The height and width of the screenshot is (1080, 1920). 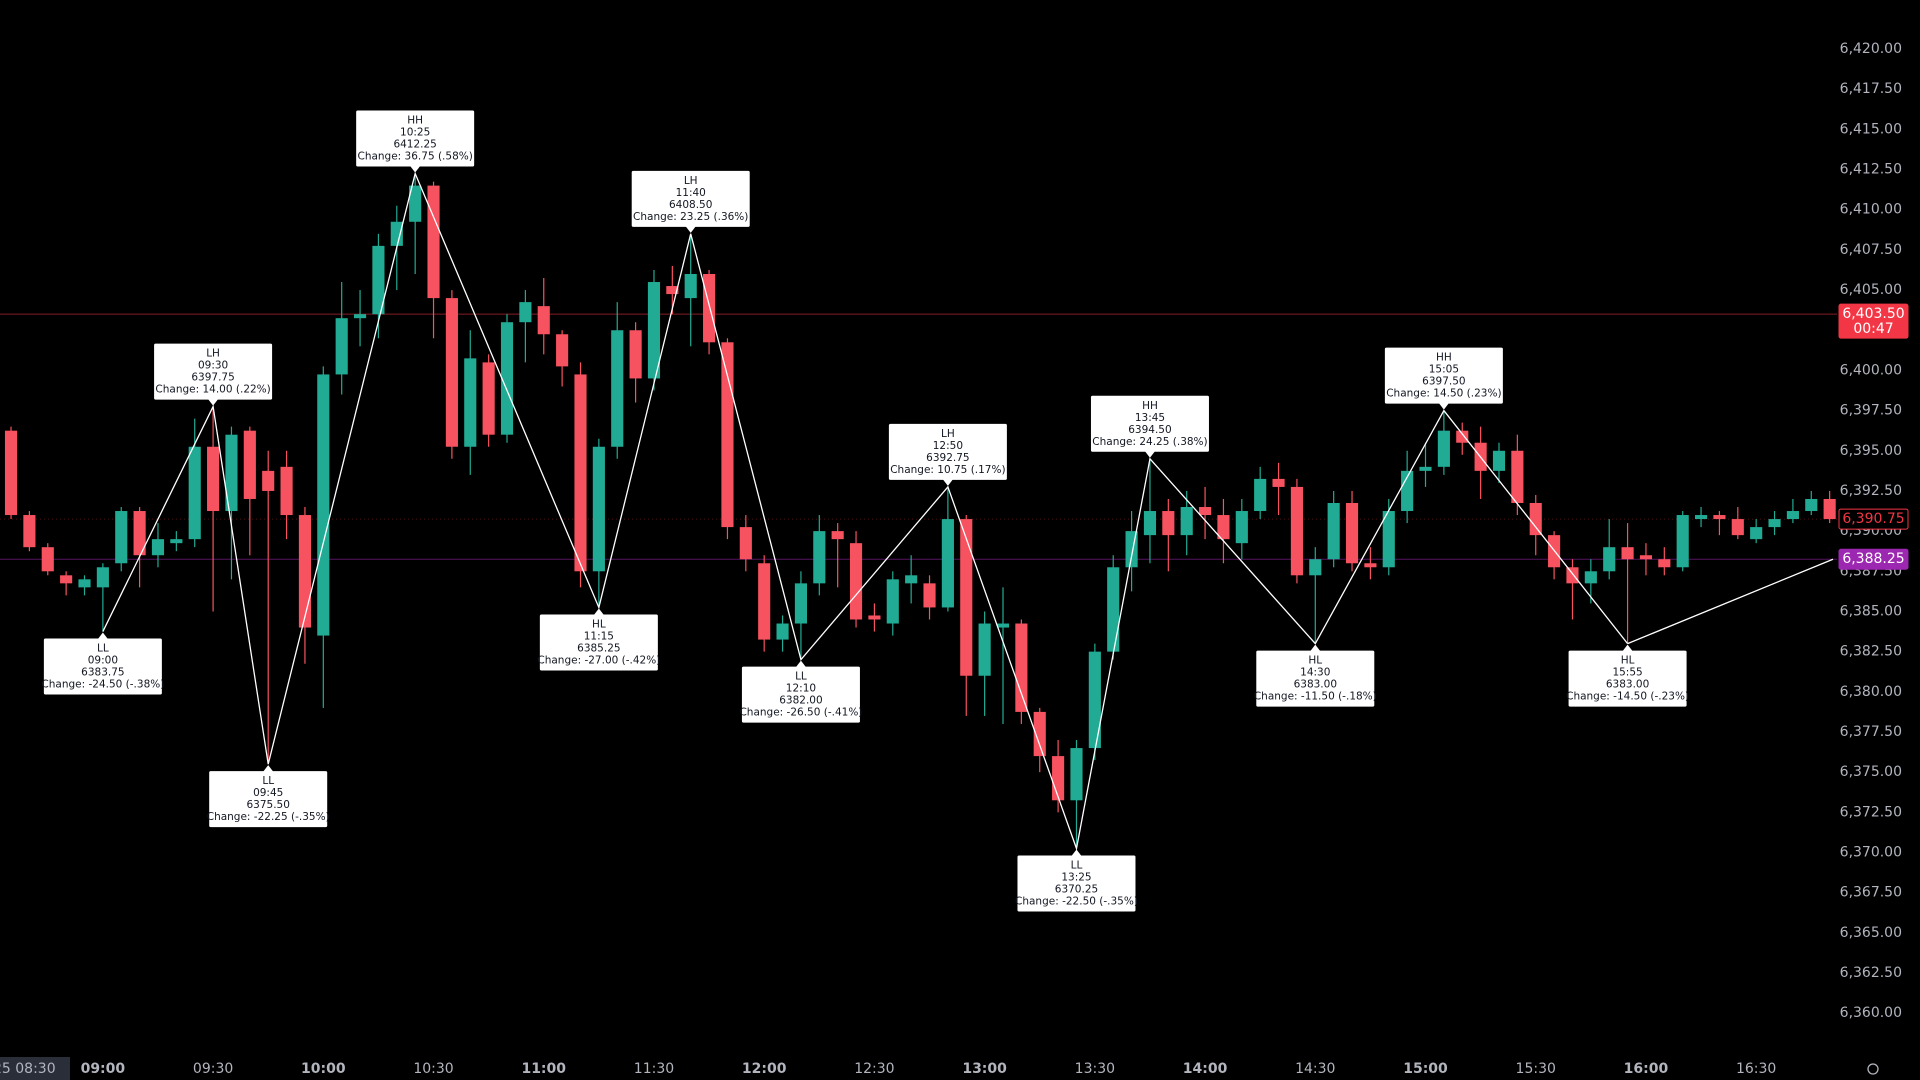 What do you see at coordinates (28, 1069) in the screenshot?
I see `x-cursor-label: 25 08:30` at bounding box center [28, 1069].